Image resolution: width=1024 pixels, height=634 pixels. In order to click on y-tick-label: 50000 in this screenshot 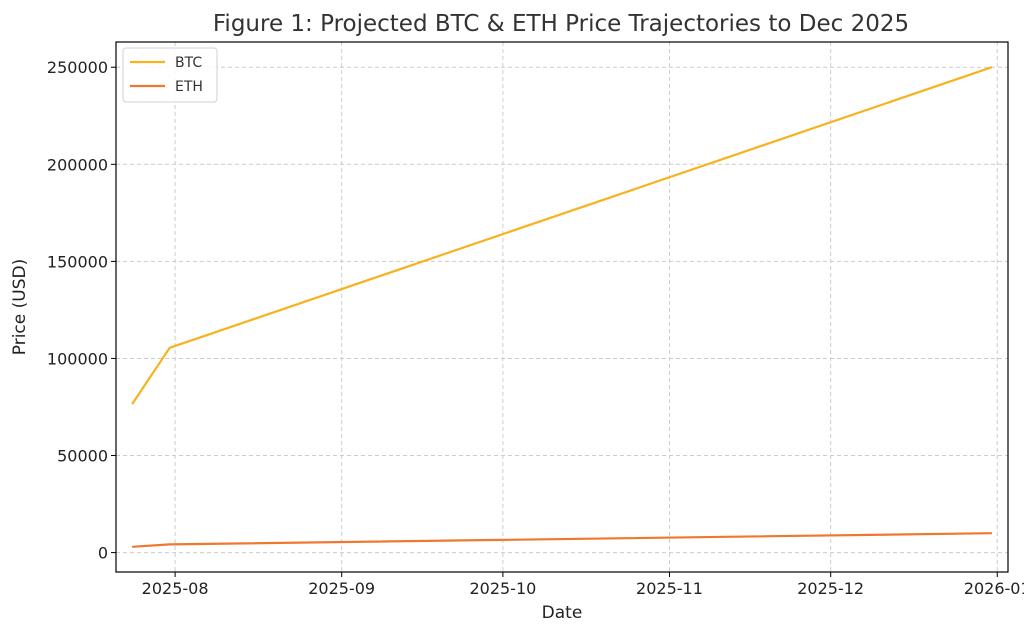, I will do `click(82, 456)`.